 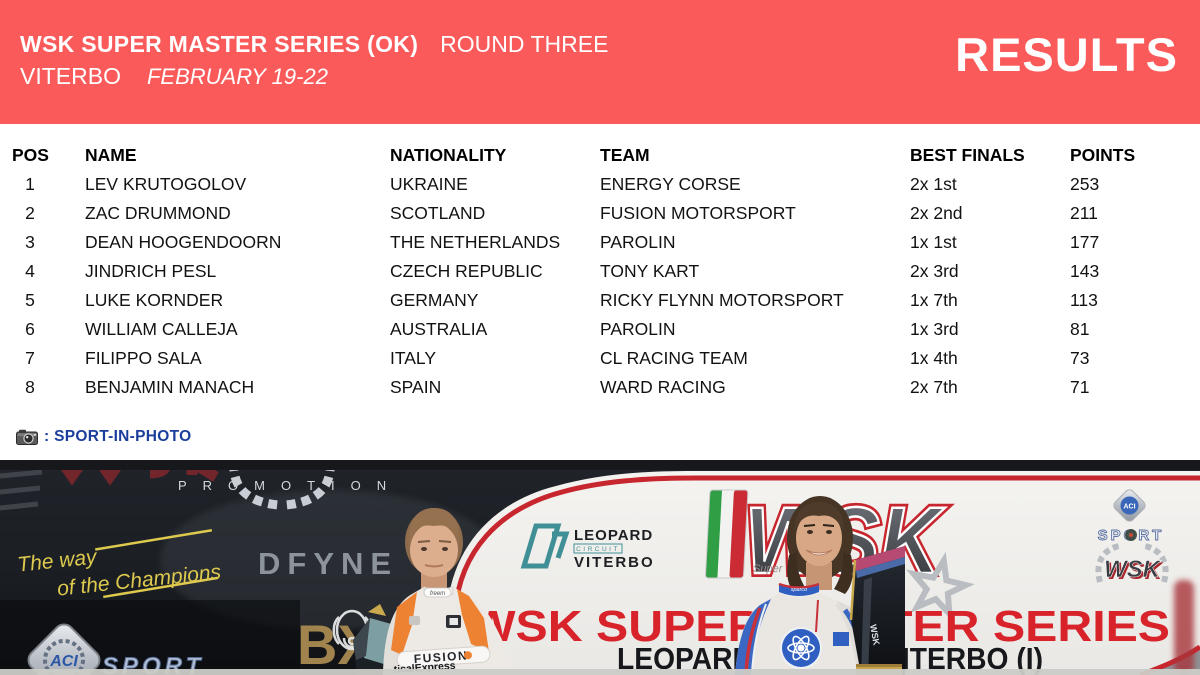 What do you see at coordinates (154, 300) in the screenshot?
I see `cell-name: LUKE KORNDER` at bounding box center [154, 300].